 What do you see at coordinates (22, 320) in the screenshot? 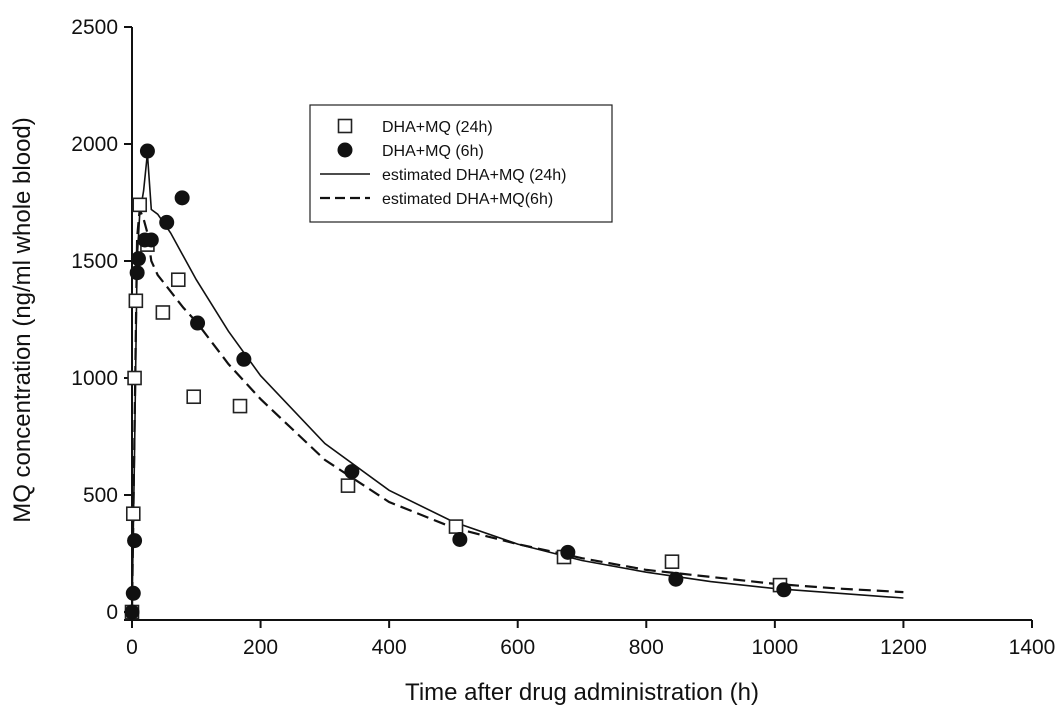
I see `y-axis-title: MQ concentration (ng/ml whole blood)` at bounding box center [22, 320].